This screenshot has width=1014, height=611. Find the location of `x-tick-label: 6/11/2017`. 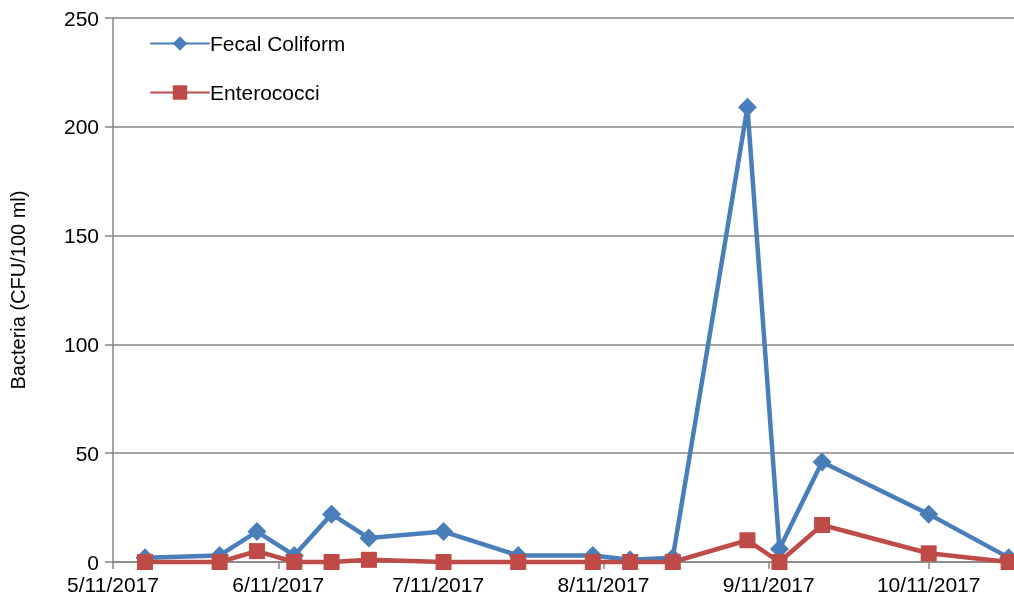

x-tick-label: 6/11/2017 is located at coordinates (278, 584).